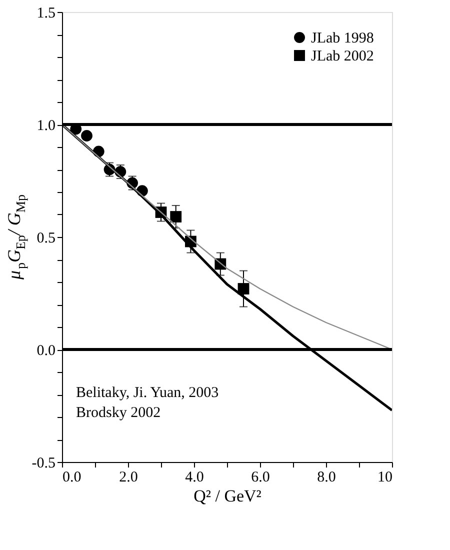 Image resolution: width=450 pixels, height=550 pixels. What do you see at coordinates (194, 478) in the screenshot?
I see `x-tick-label: 4.0` at bounding box center [194, 478].